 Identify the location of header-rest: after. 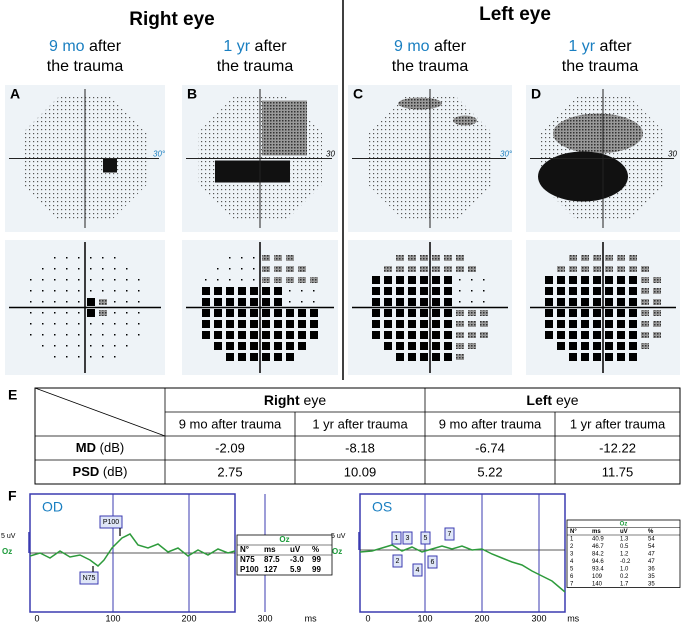
(616, 46).